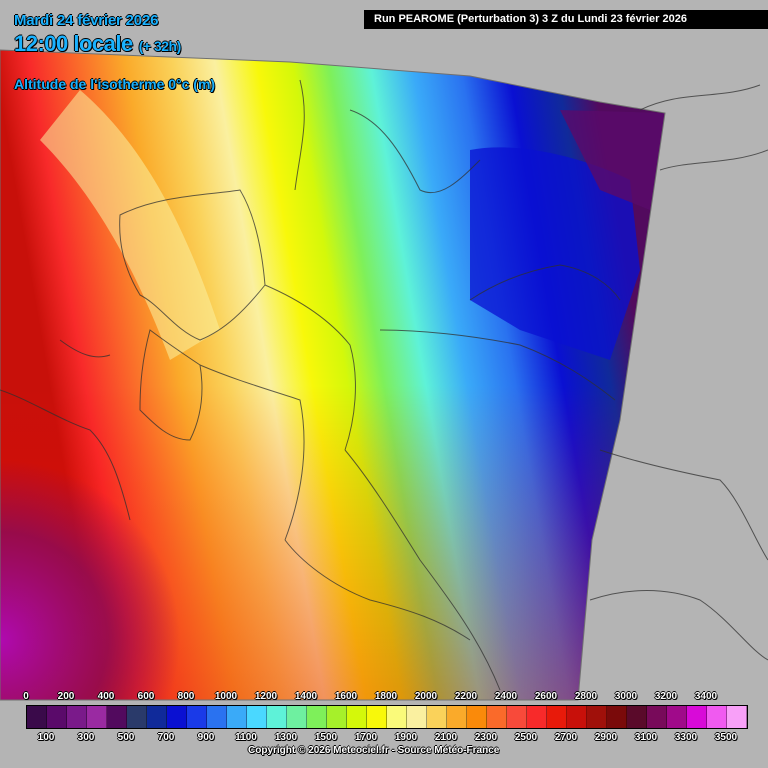  Describe the element at coordinates (426, 696) in the screenshot. I see `legend-top-label: 2000` at that location.